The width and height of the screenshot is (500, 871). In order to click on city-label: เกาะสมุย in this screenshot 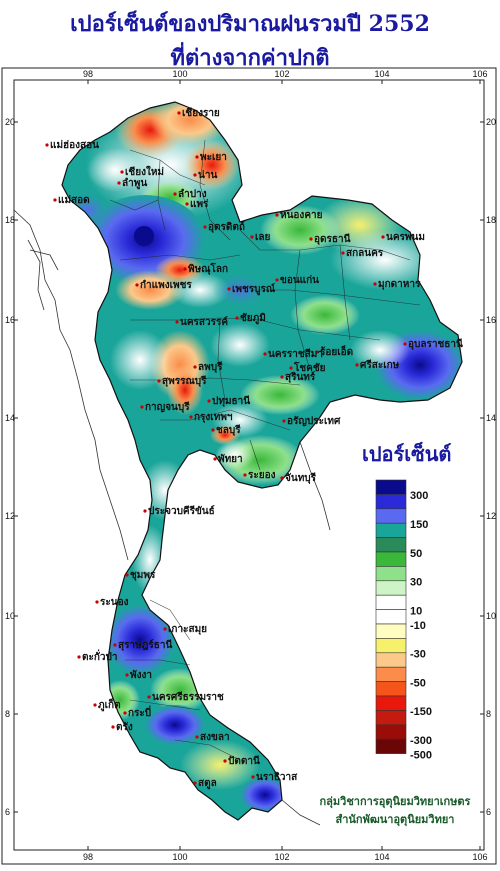, I will do `click(187, 629)`.